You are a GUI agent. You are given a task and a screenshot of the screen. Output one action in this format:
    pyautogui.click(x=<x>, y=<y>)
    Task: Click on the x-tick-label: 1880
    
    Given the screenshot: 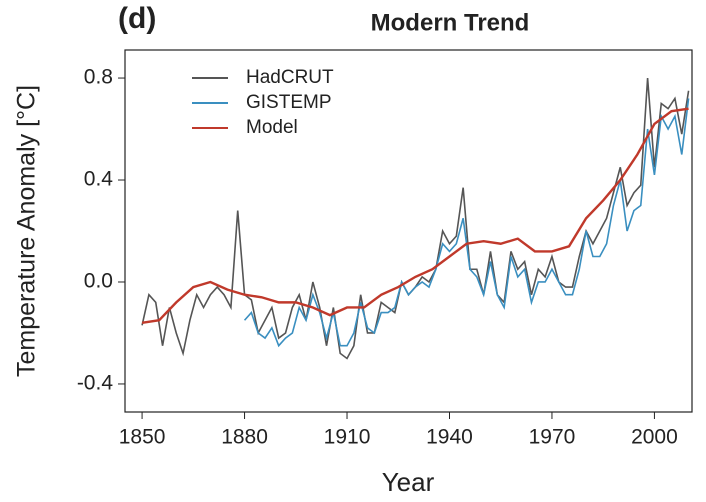 What is the action you would take?
    pyautogui.click(x=244, y=437)
    